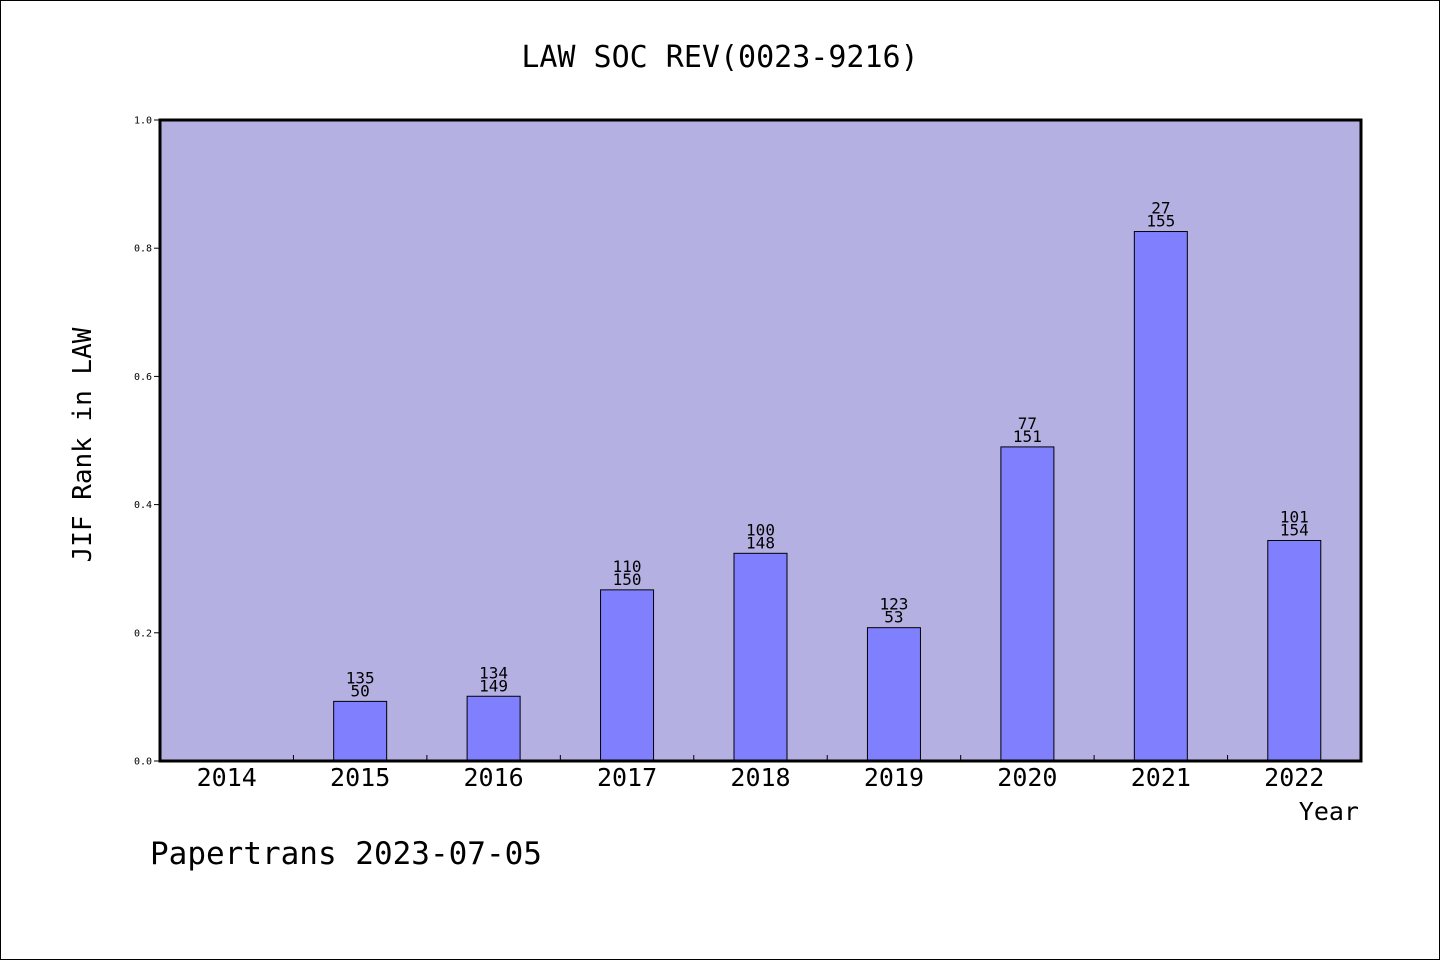  What do you see at coordinates (627, 566) in the screenshot?
I see `bar-rank-label: 110` at bounding box center [627, 566].